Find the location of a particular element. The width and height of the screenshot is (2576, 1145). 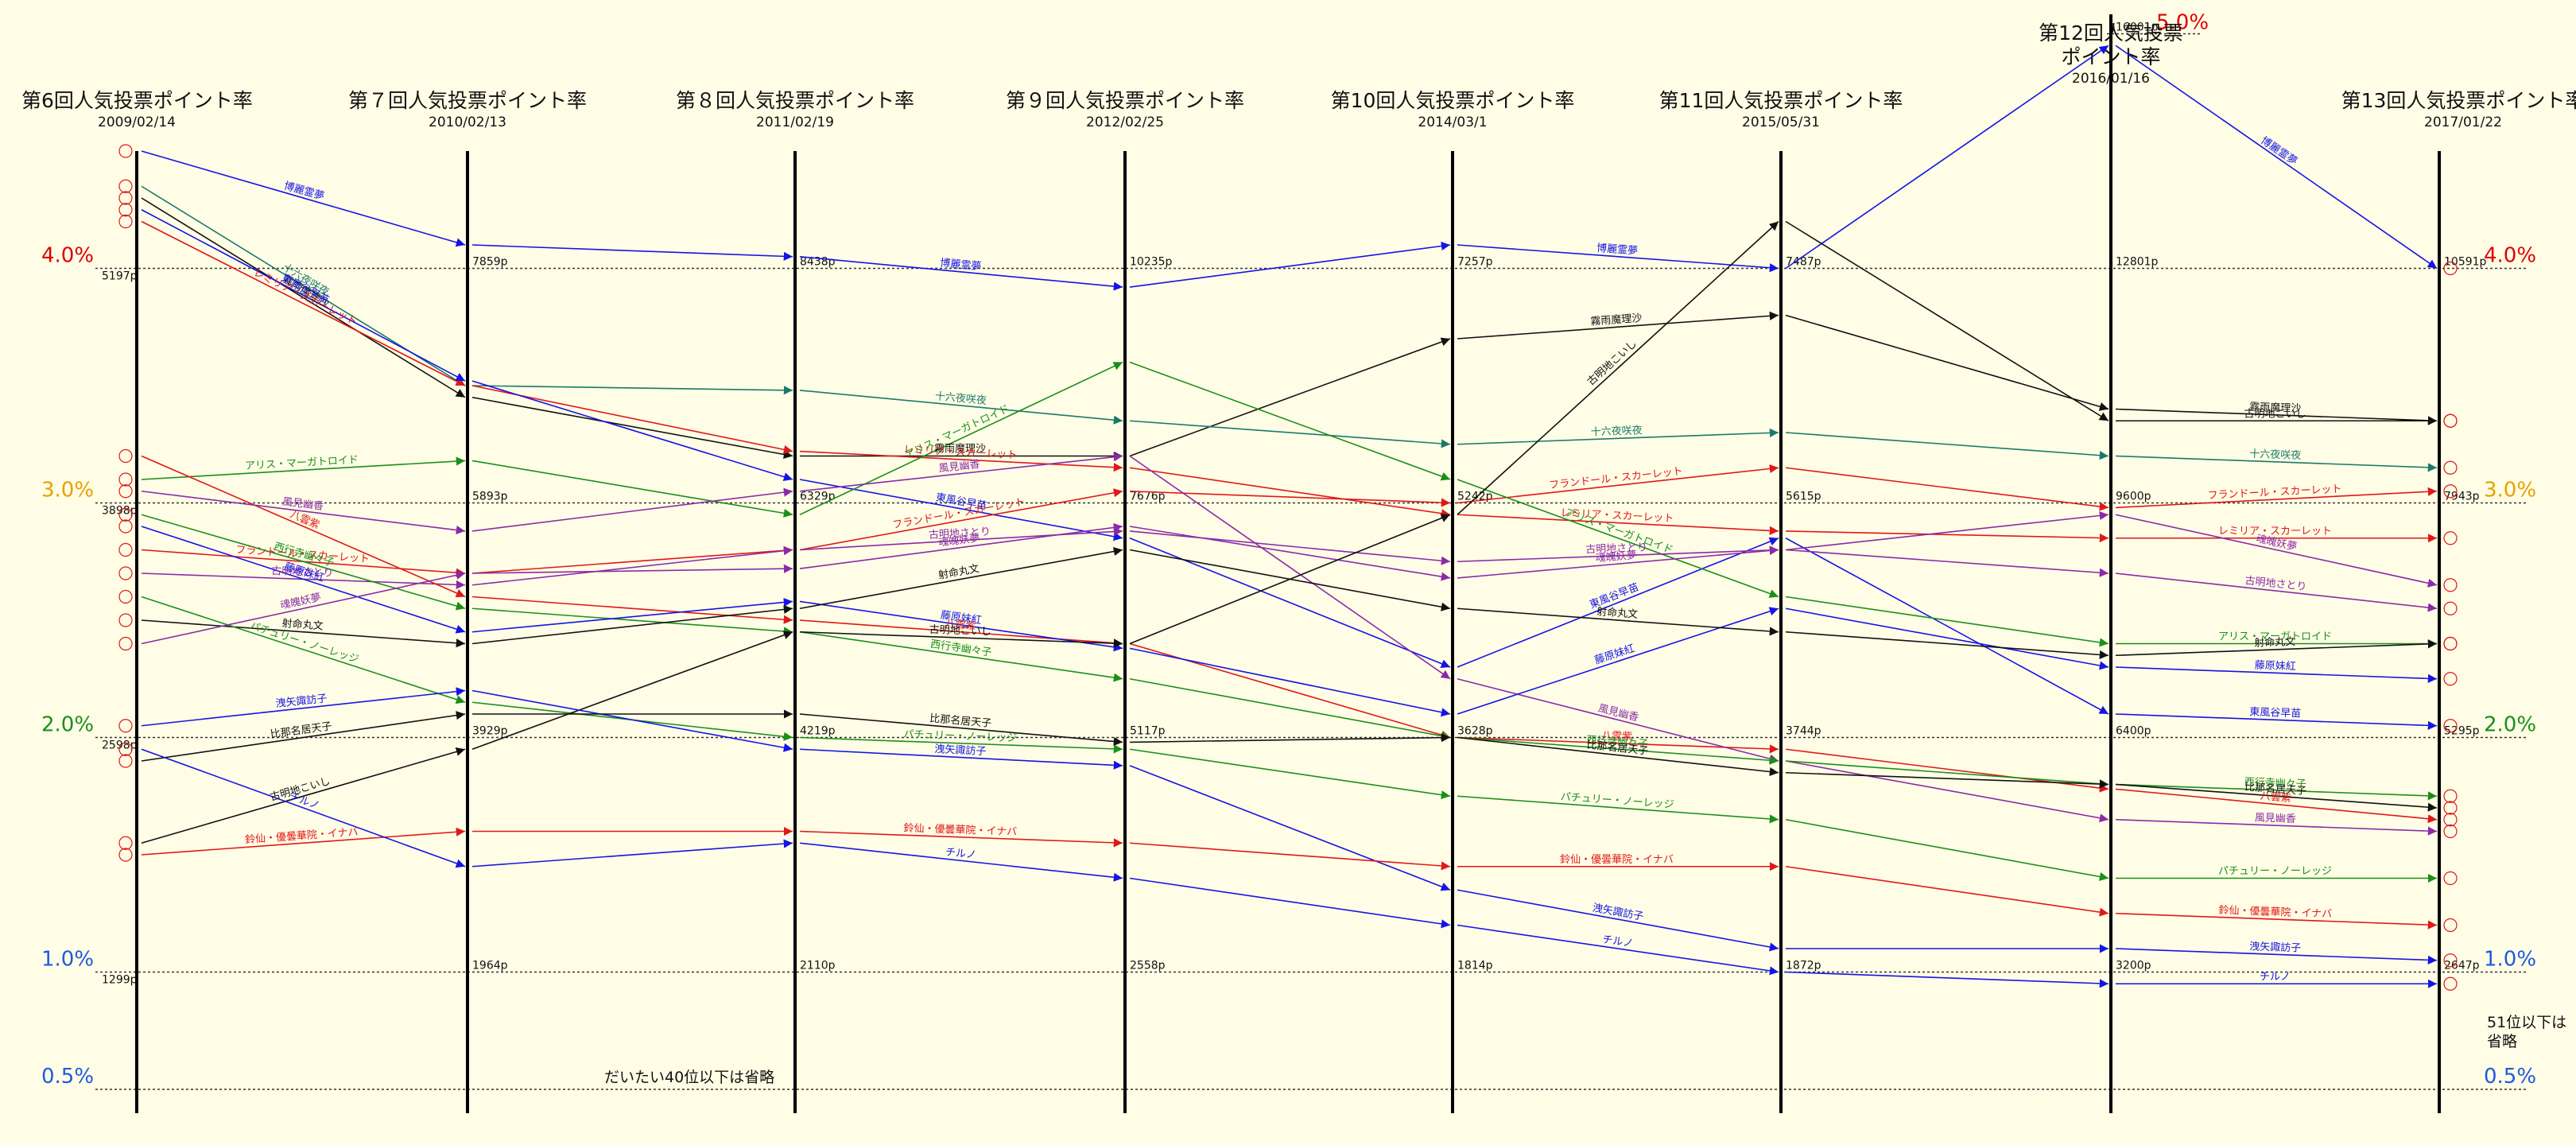

series-label: 古明地こいし is located at coordinates (1612, 363).